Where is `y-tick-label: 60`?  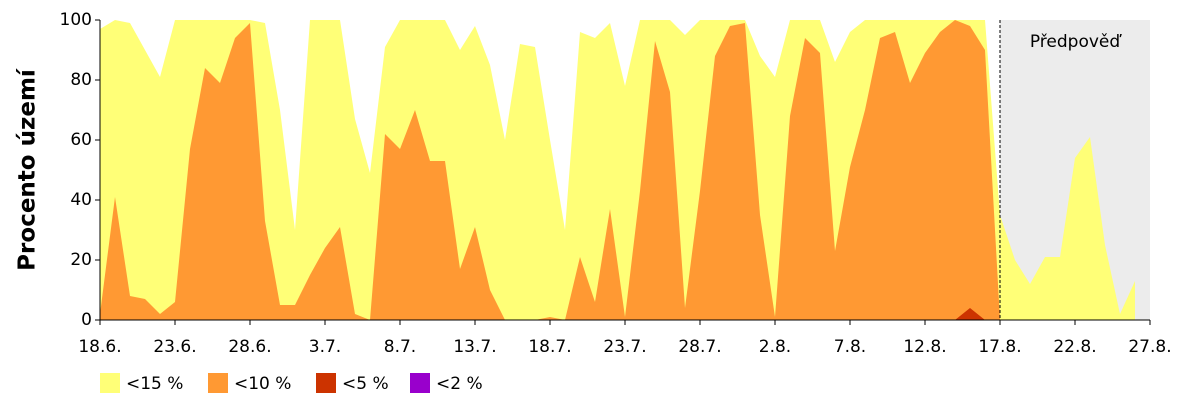 y-tick-label: 60 is located at coordinates (81, 140).